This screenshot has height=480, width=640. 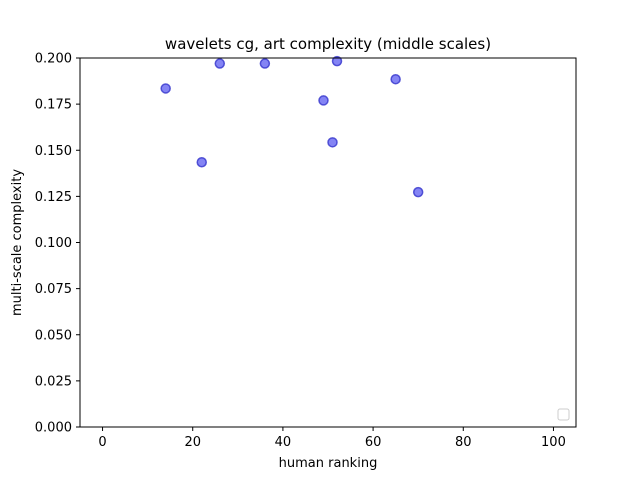 What do you see at coordinates (563, 414) in the screenshot?
I see `legend-box` at bounding box center [563, 414].